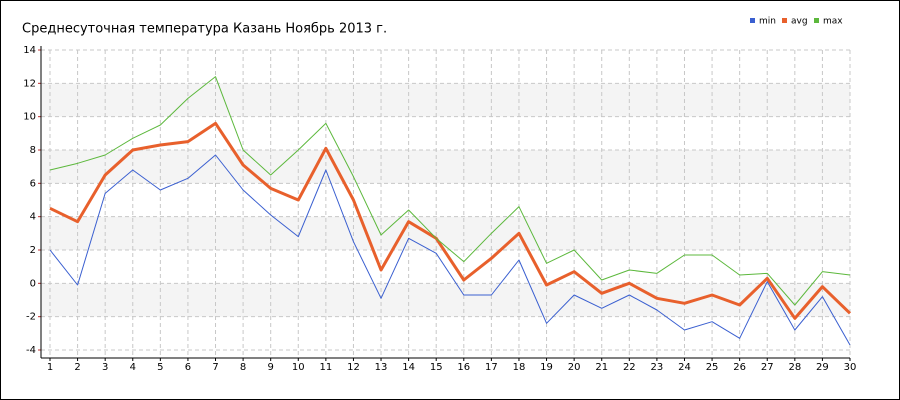  Describe the element at coordinates (33, 250) in the screenshot. I see `y-tick-label: 2` at that location.